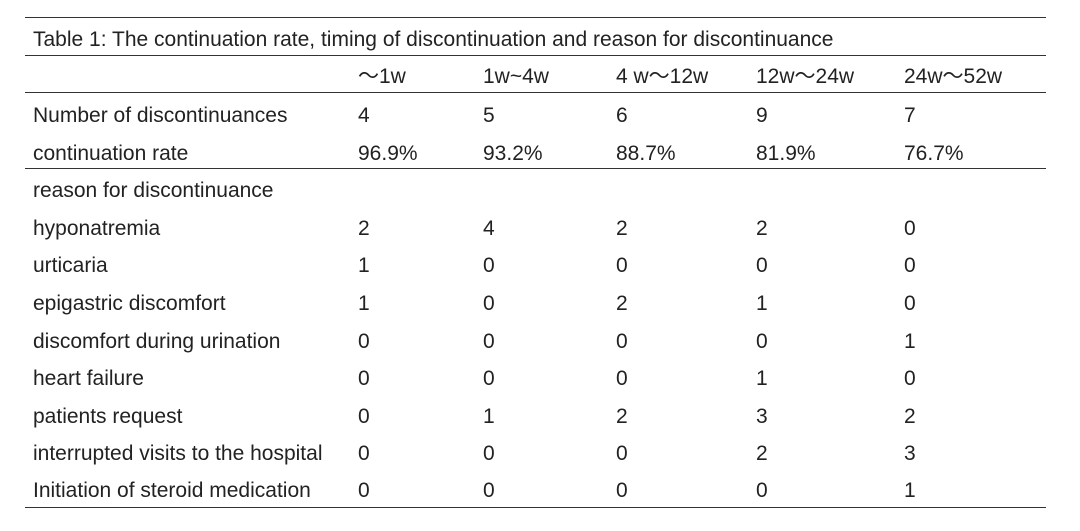 This screenshot has width=1080, height=531. Describe the element at coordinates (646, 153) in the screenshot. I see `table-cell: 88.7%` at that location.